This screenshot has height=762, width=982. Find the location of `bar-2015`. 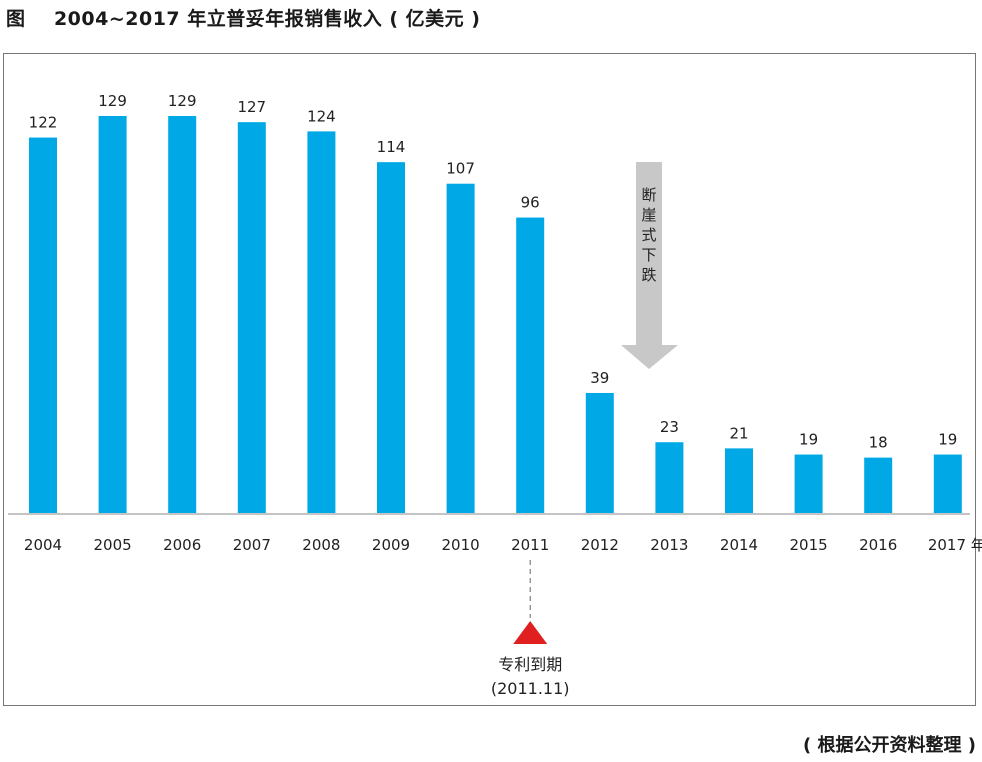

bar-2015 is located at coordinates (808, 483).